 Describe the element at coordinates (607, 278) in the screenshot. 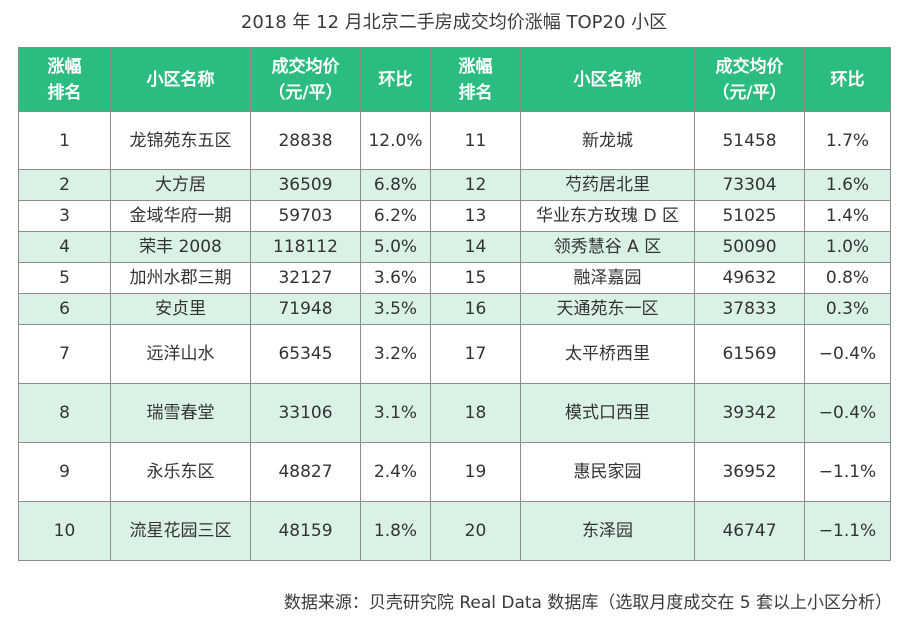

I see `name-cell: 融泽嘉园` at that location.